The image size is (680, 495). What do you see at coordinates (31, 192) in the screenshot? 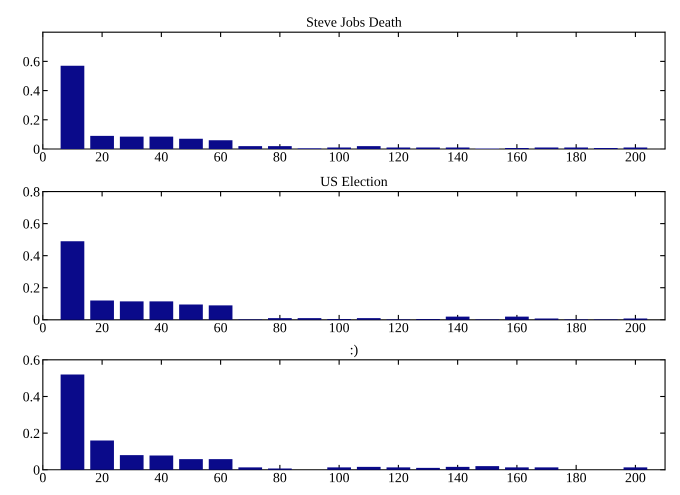
I see `y-tick-label: 0.8` at bounding box center [31, 192].